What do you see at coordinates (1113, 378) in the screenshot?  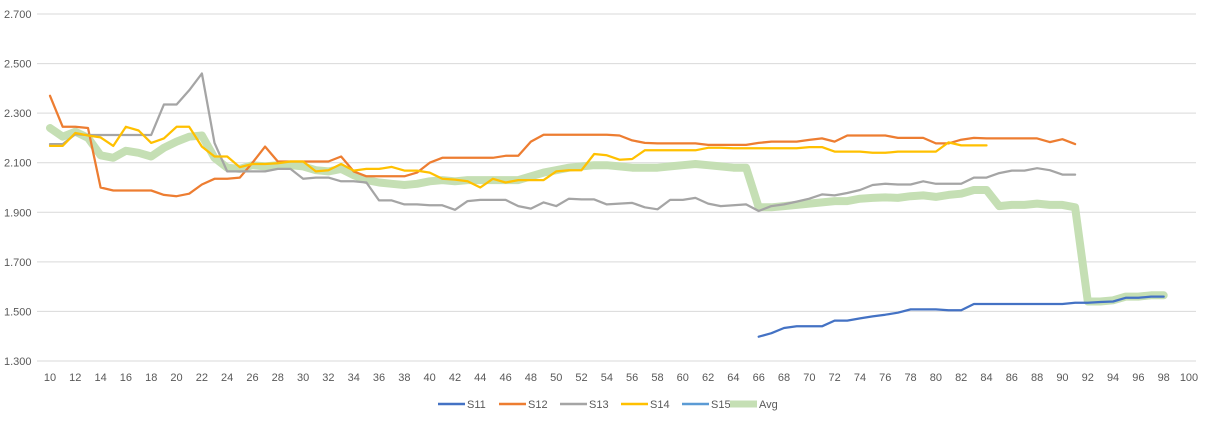 I see `x-tick-label: 94` at bounding box center [1113, 378].